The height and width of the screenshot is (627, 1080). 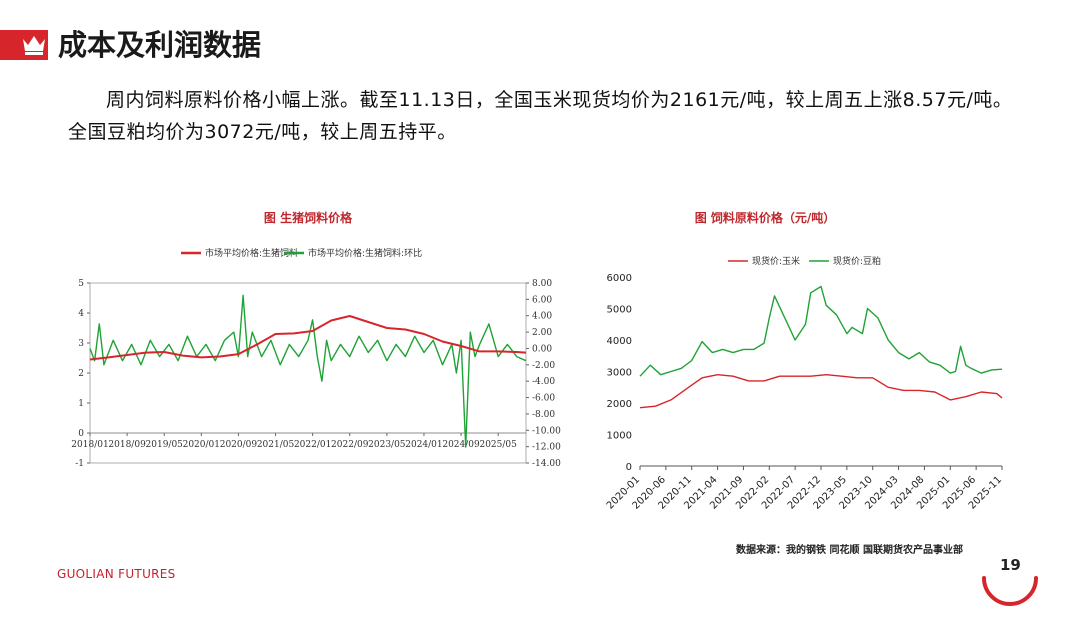 I want to click on y-tick-label: 1000, so click(x=619, y=436).